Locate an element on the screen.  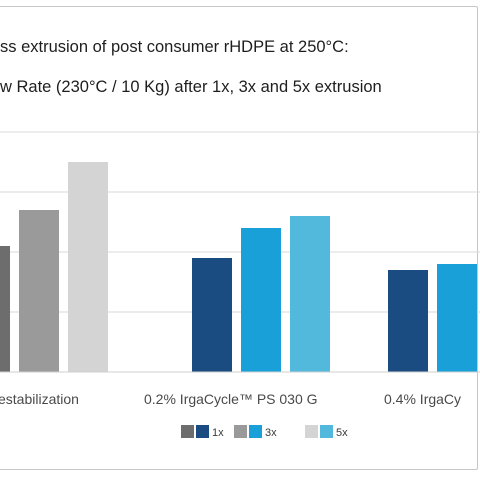
legend-swatch-stab-3x is located at coordinates (255, 431).